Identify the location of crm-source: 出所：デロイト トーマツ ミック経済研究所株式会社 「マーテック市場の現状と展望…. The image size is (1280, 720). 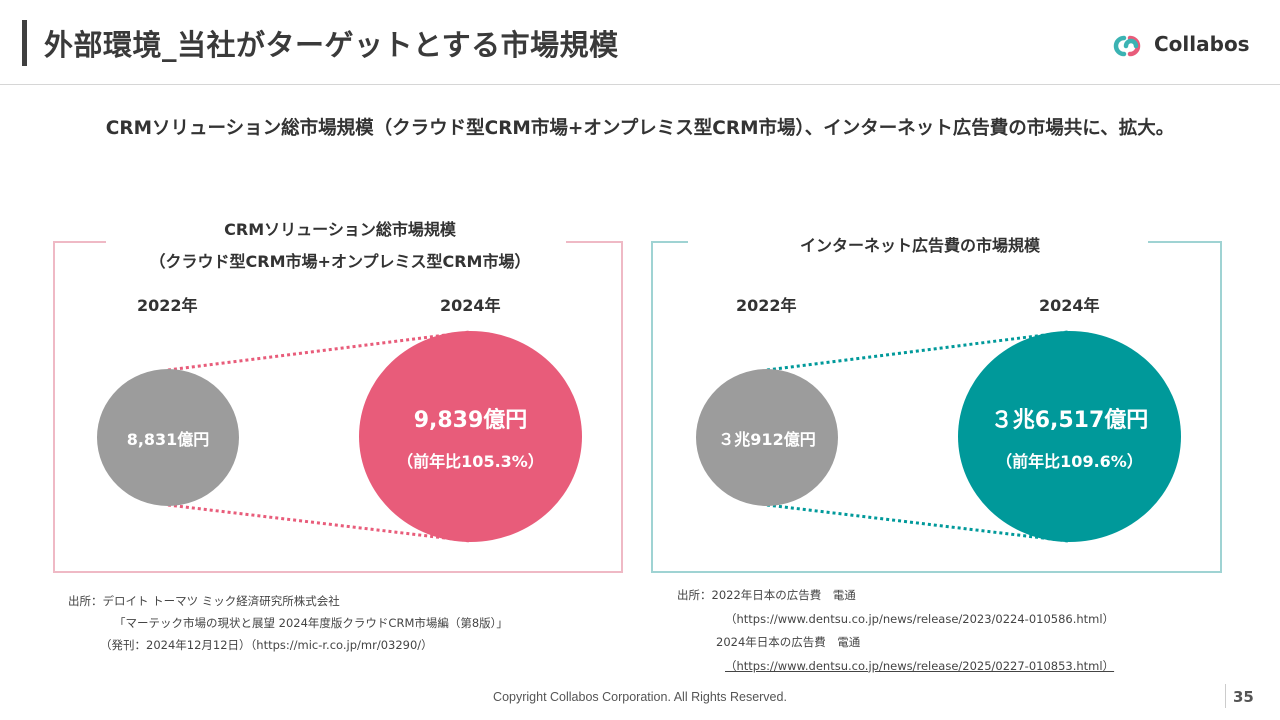
(288, 623).